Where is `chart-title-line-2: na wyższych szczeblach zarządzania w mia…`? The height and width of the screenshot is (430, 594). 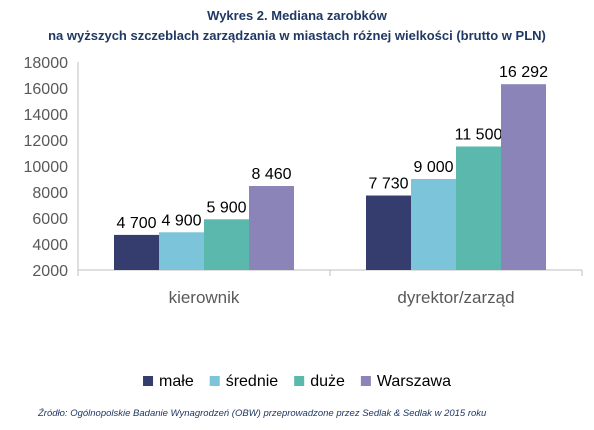
chart-title-line-2: na wyższych szczeblach zarządzania w mia… is located at coordinates (297, 35).